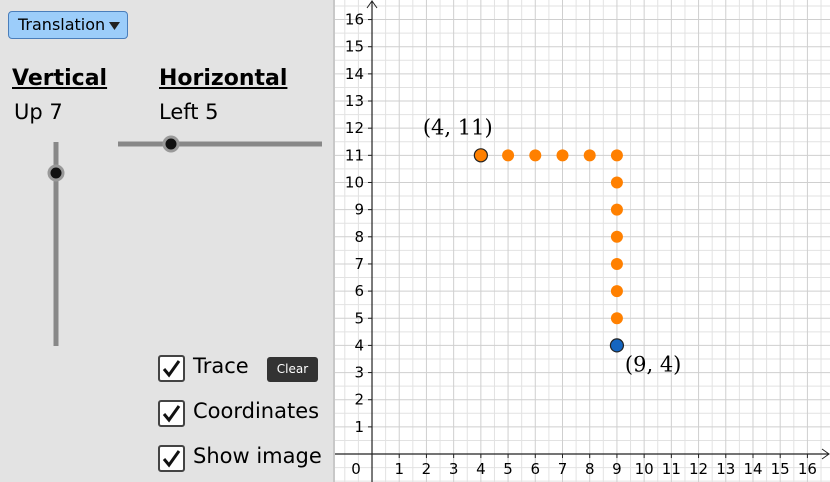  Describe the element at coordinates (359, 264) in the screenshot. I see `y-tick-label: 7` at that location.